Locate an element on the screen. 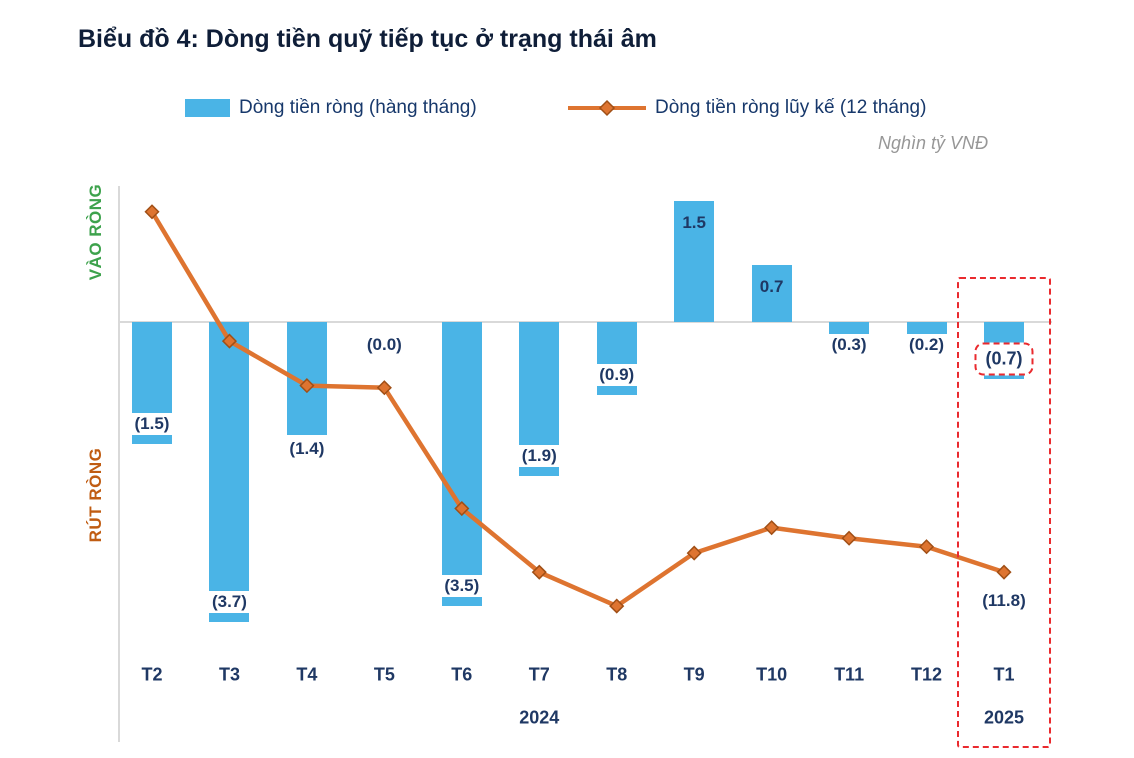  bar-label-T6: (3.5) is located at coordinates (462, 585).